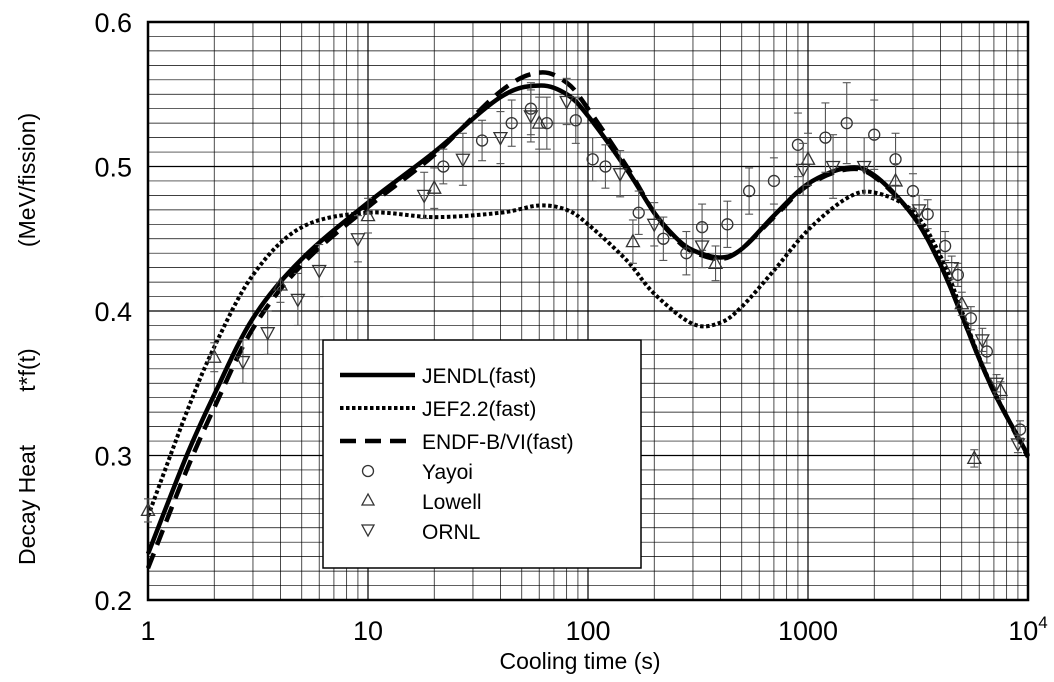 Image resolution: width=1054 pixels, height=682 pixels. What do you see at coordinates (113, 23) in the screenshot?
I see `y-tick-label: 0.6` at bounding box center [113, 23].